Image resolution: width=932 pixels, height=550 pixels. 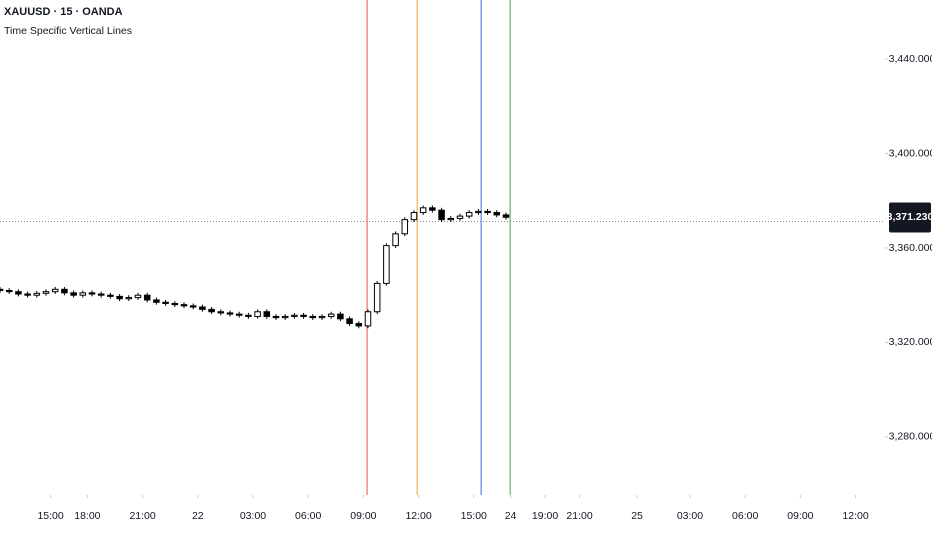 I want to click on last-price-label: 3,371.230, so click(x=909, y=217).